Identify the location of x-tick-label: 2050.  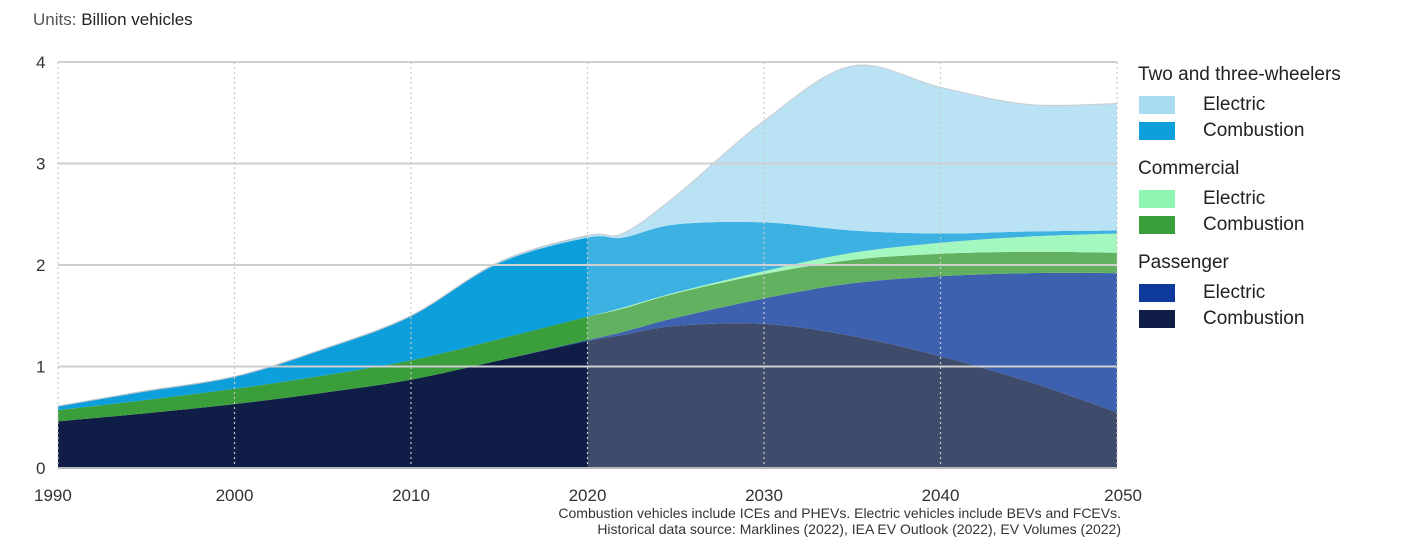
(1123, 495).